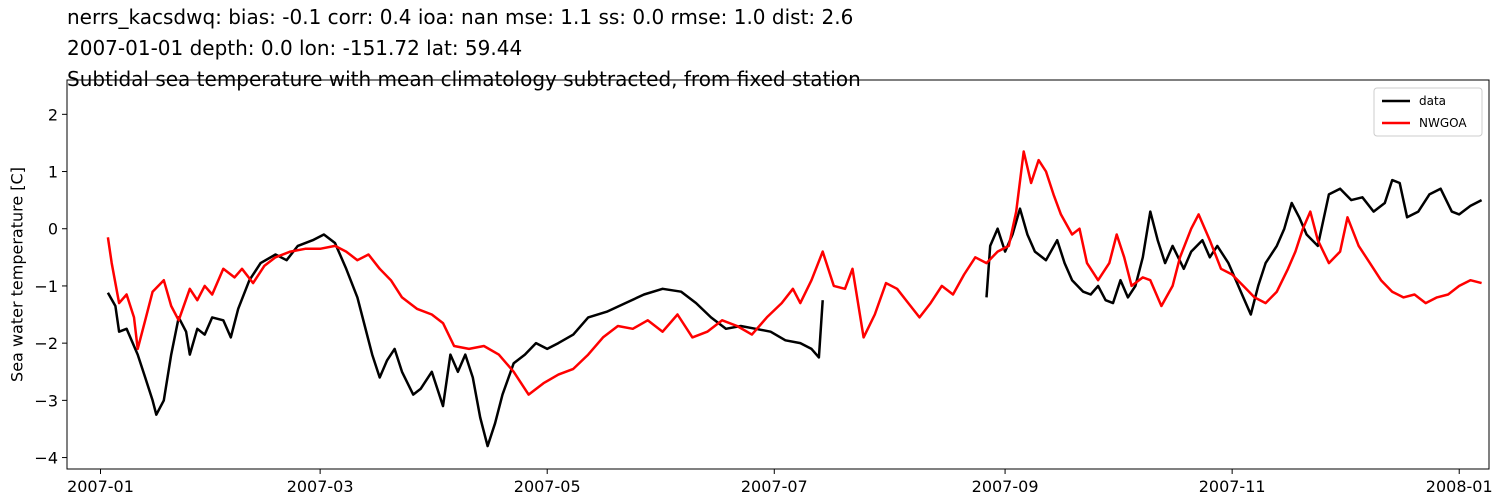 The image size is (1500, 500). I want to click on legend-label-data: data, so click(1432, 101).